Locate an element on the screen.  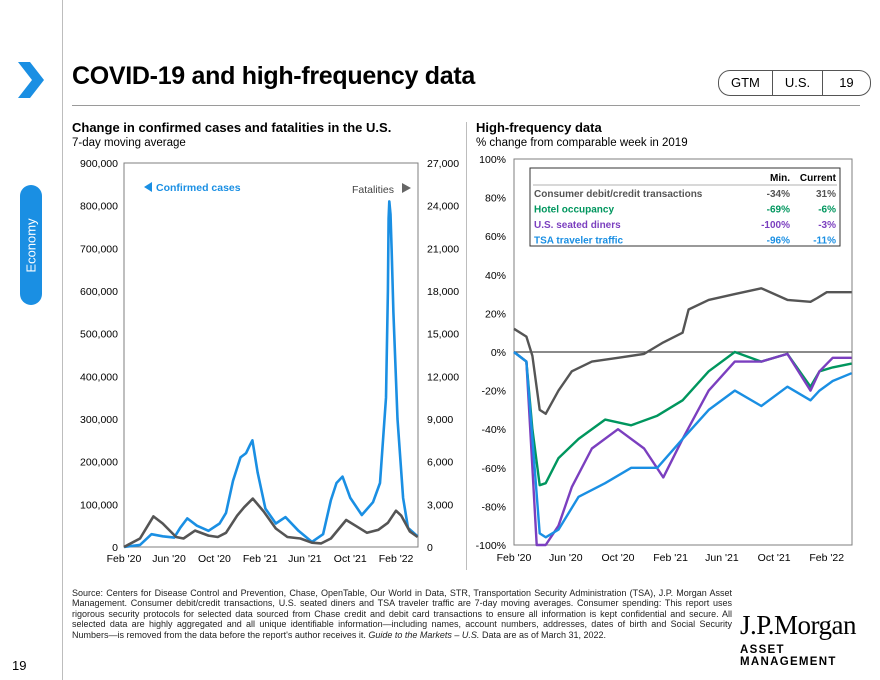
table-row-label: U.S. seated diners is located at coordinates (577, 225).